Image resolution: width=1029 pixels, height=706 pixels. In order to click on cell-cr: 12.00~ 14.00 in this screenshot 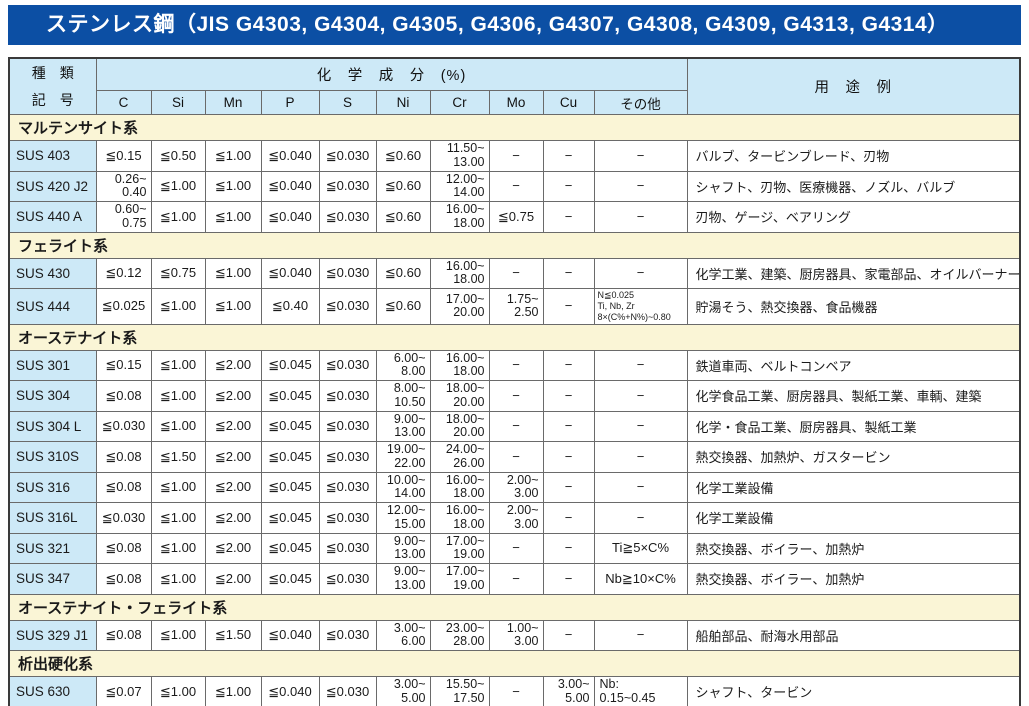, I will do `click(459, 186)`.